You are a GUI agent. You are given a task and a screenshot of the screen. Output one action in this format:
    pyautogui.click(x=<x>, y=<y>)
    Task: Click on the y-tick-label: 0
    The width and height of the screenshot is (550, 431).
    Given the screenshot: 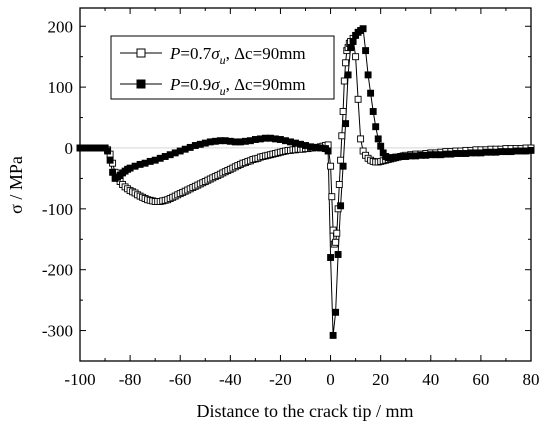 What is the action you would take?
    pyautogui.click(x=69, y=148)
    